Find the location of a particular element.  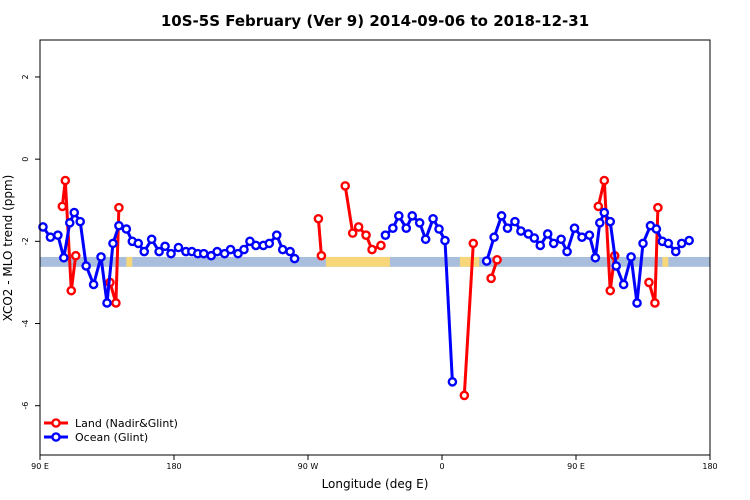

legend: Land (Nadir&Glint)Ocean (Glint) is located at coordinates (111, 430).